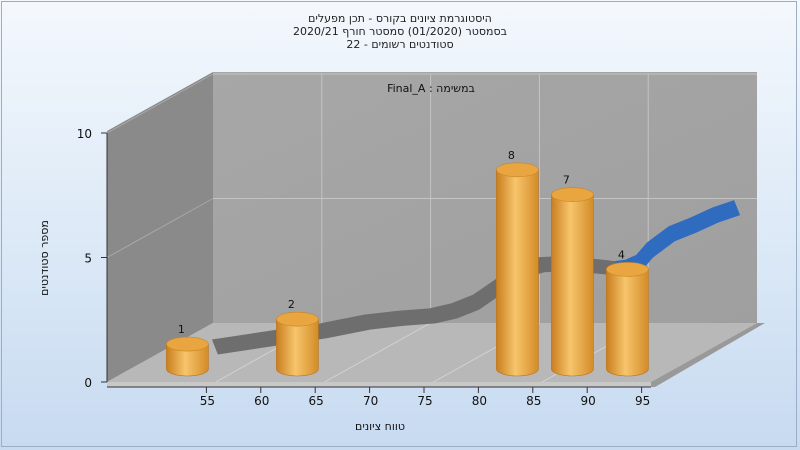 The width and height of the screenshot is (800, 450). What do you see at coordinates (511, 155) in the screenshot?
I see `bar-value-label: 8` at bounding box center [511, 155].